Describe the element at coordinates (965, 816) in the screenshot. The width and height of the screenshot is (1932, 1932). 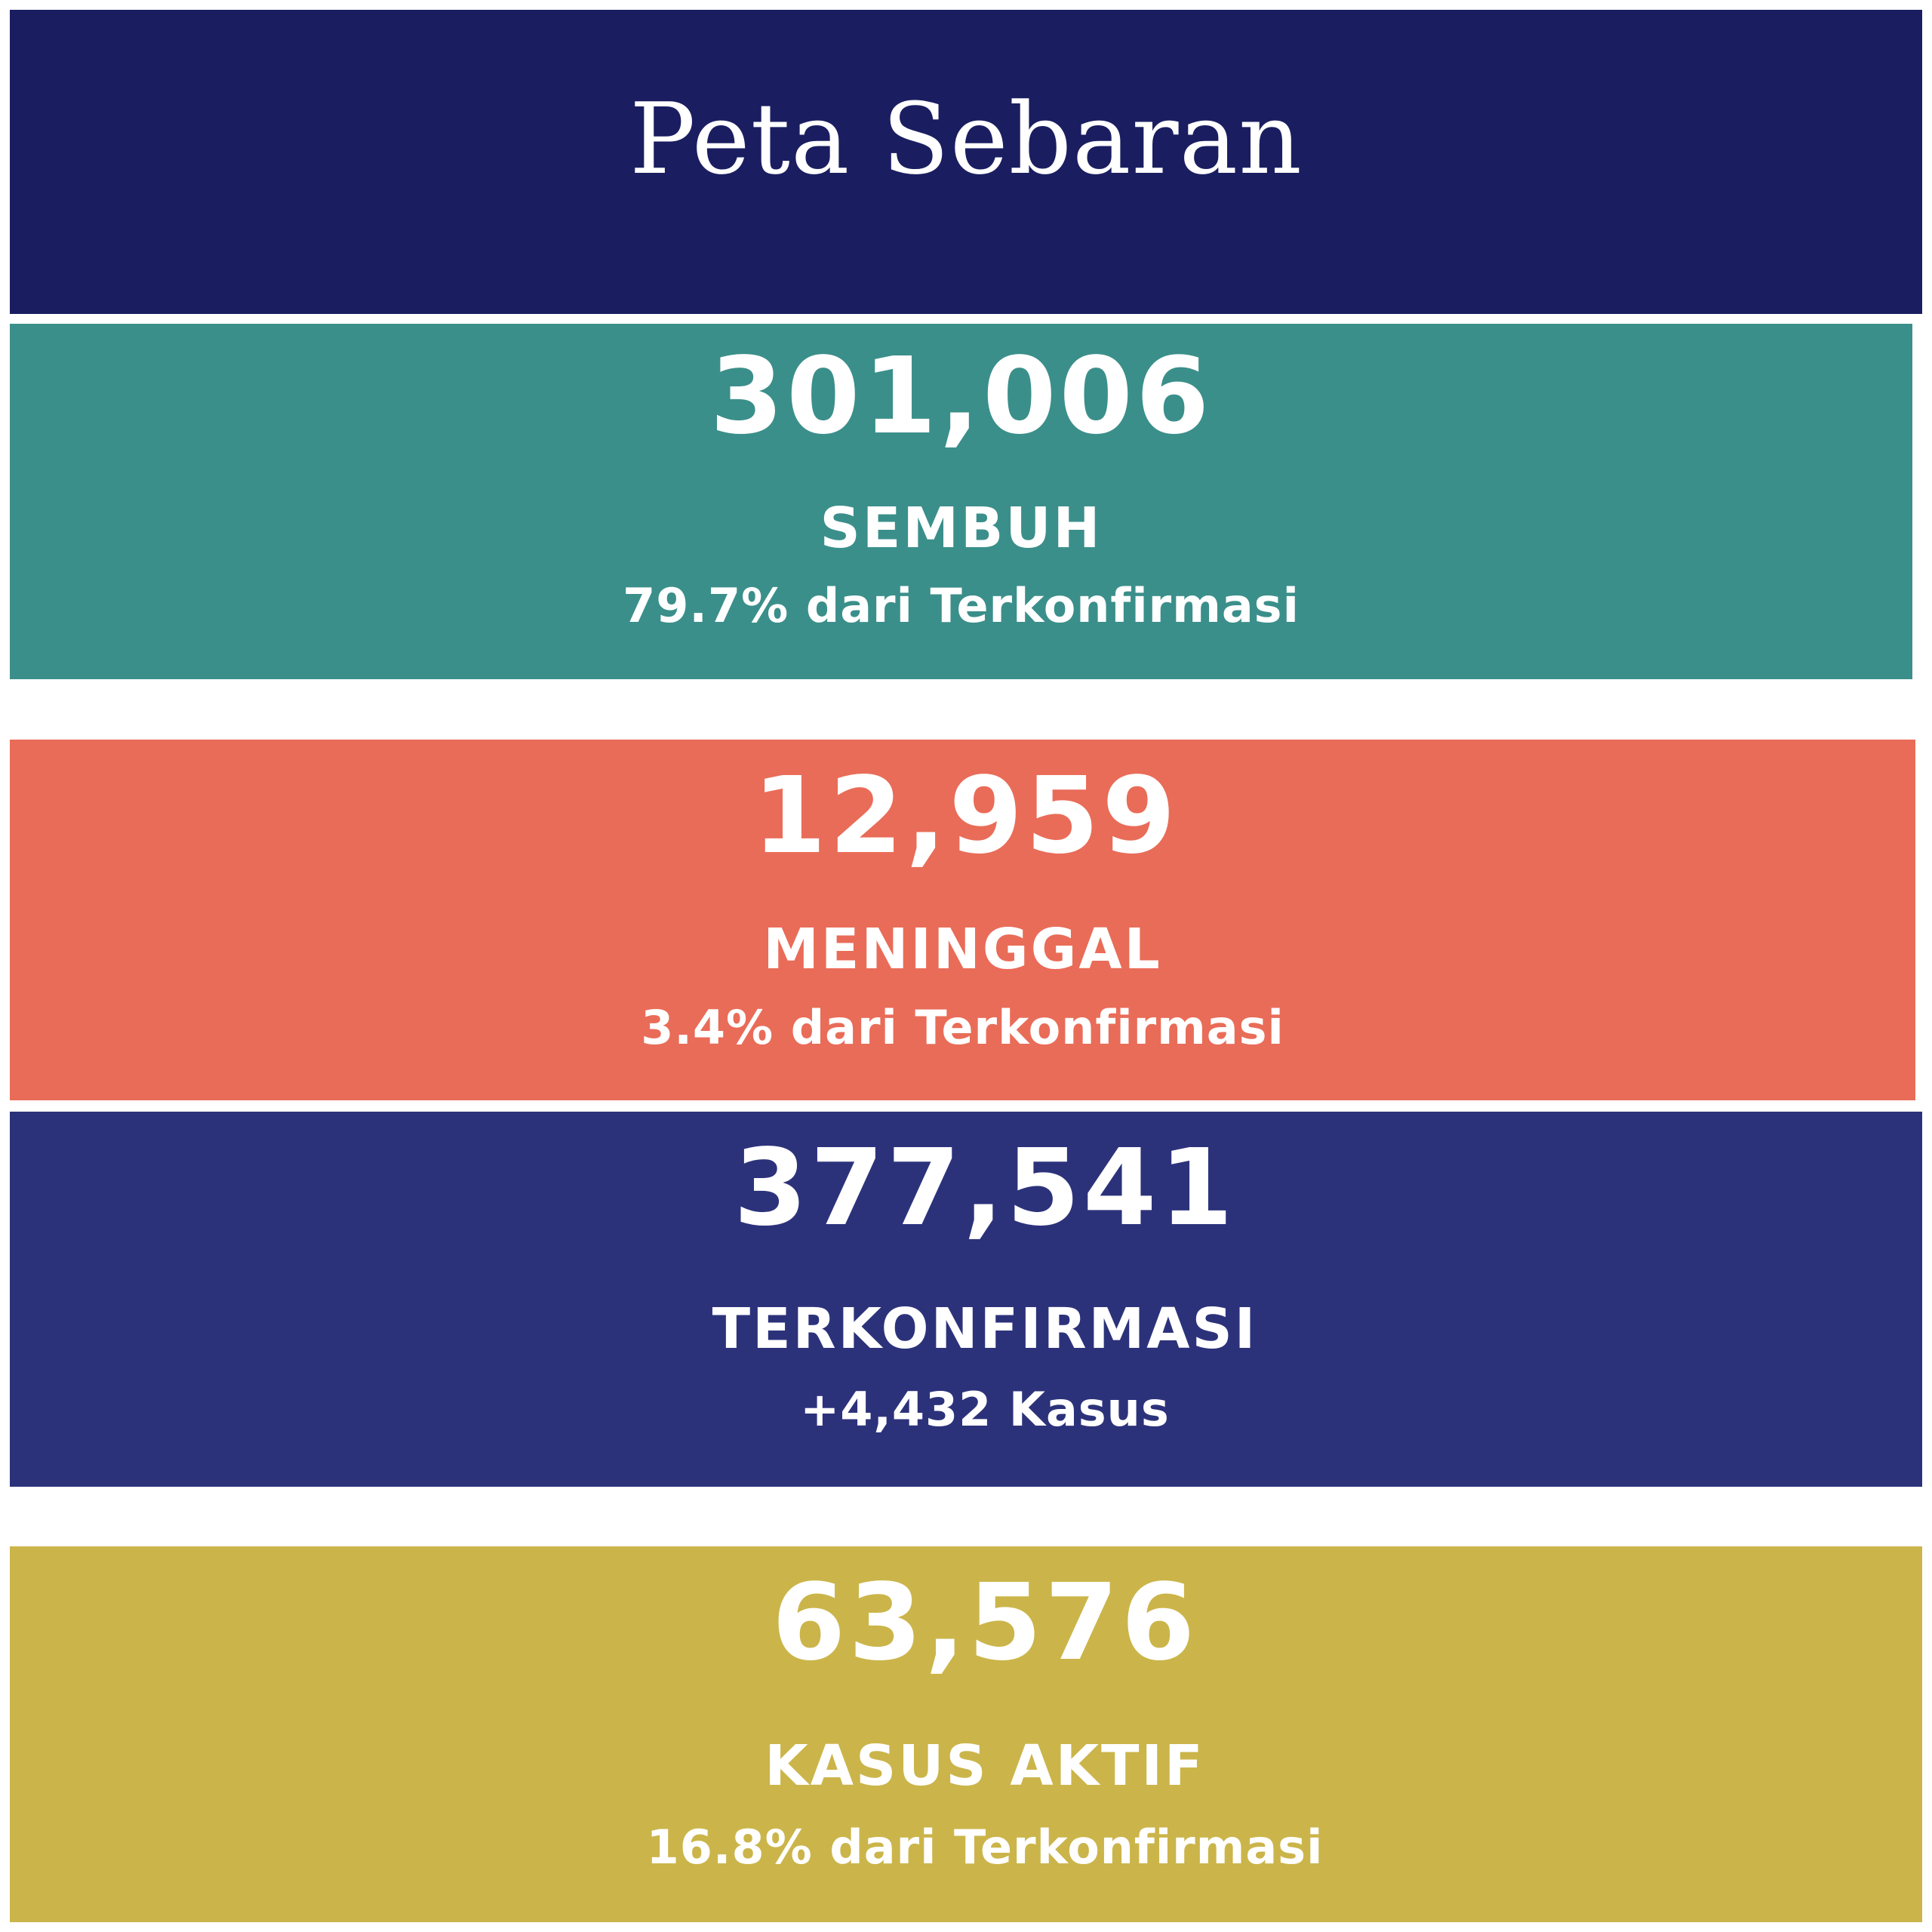
I see `stat-value: 12,959` at that location.